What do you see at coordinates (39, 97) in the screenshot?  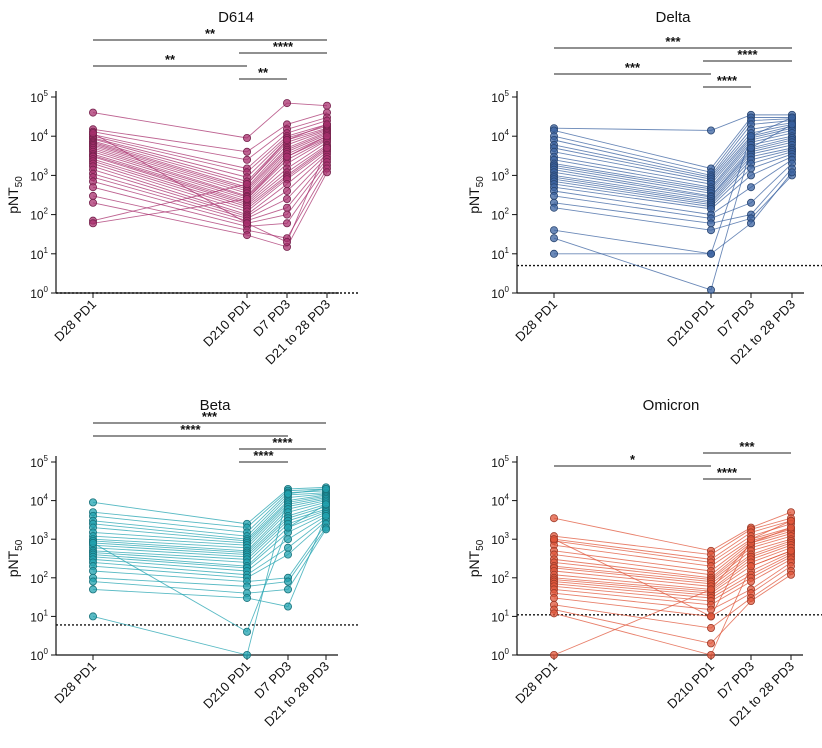 I see `y-tick-label: 10⁵` at bounding box center [39, 97].